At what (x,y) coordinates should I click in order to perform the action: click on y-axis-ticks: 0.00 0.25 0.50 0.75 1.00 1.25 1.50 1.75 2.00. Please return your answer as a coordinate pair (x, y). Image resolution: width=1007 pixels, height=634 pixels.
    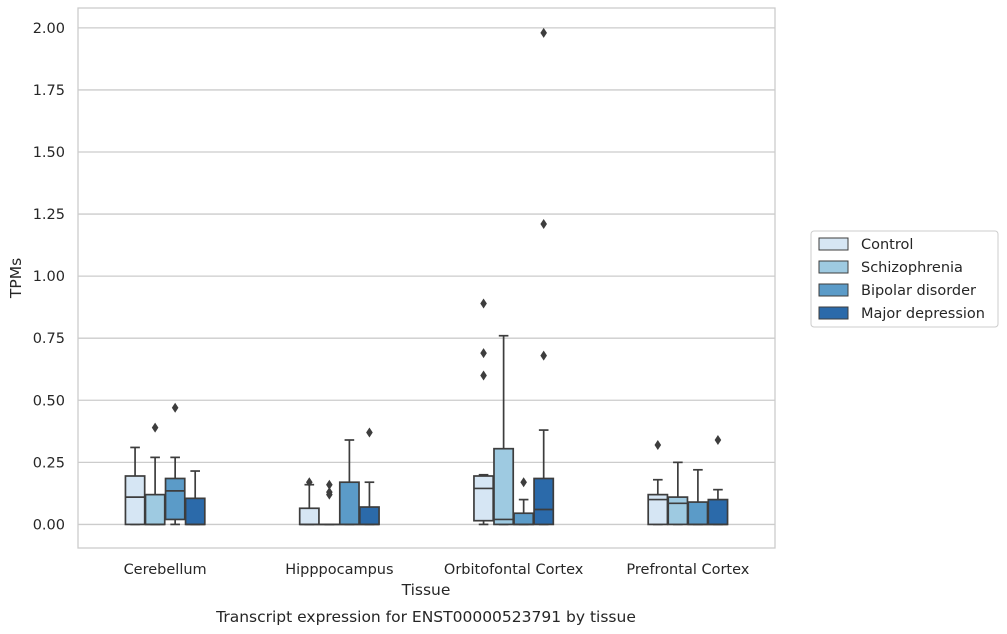
    Looking at the image, I should click on (49, 277).